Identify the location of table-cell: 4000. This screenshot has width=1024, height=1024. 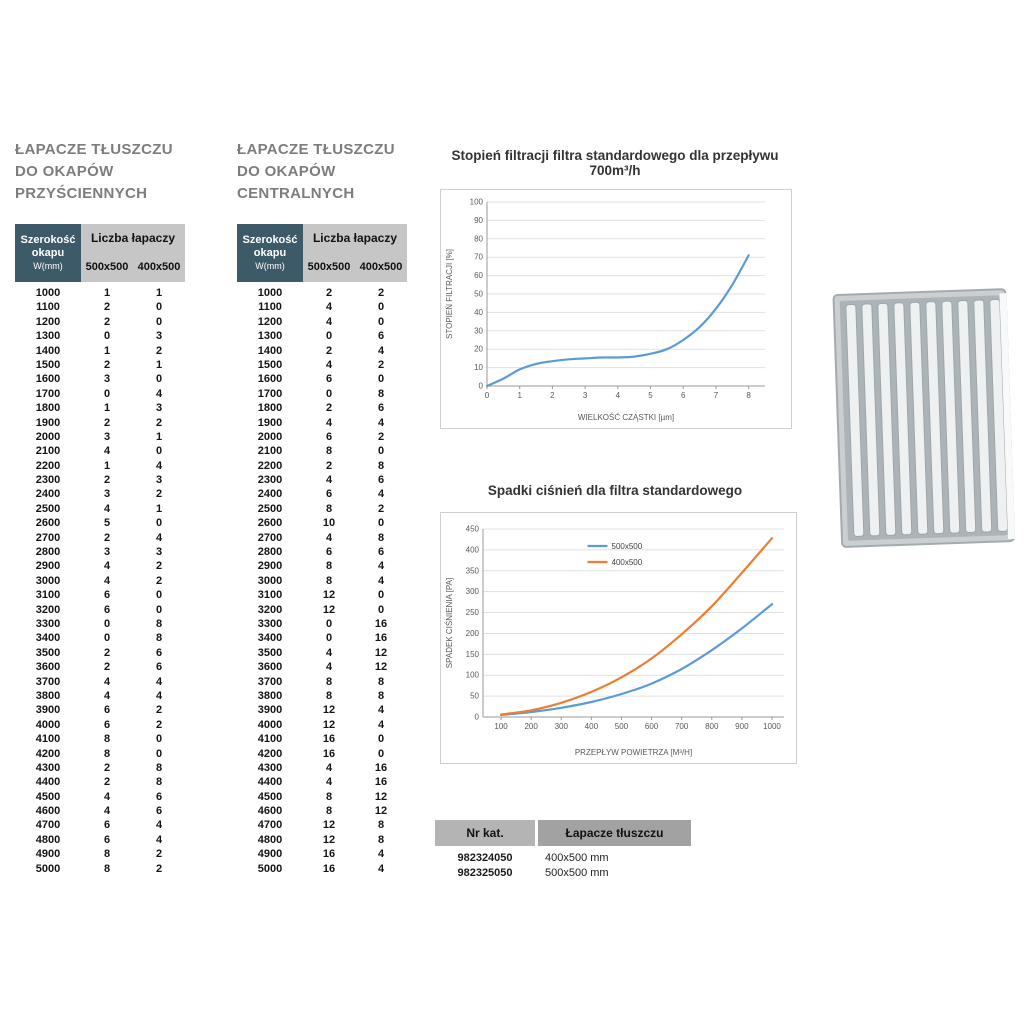
(270, 724).